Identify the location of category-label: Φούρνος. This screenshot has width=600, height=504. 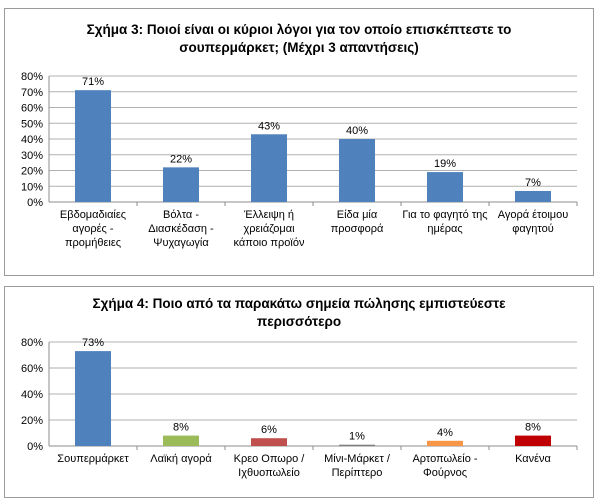
(445, 473).